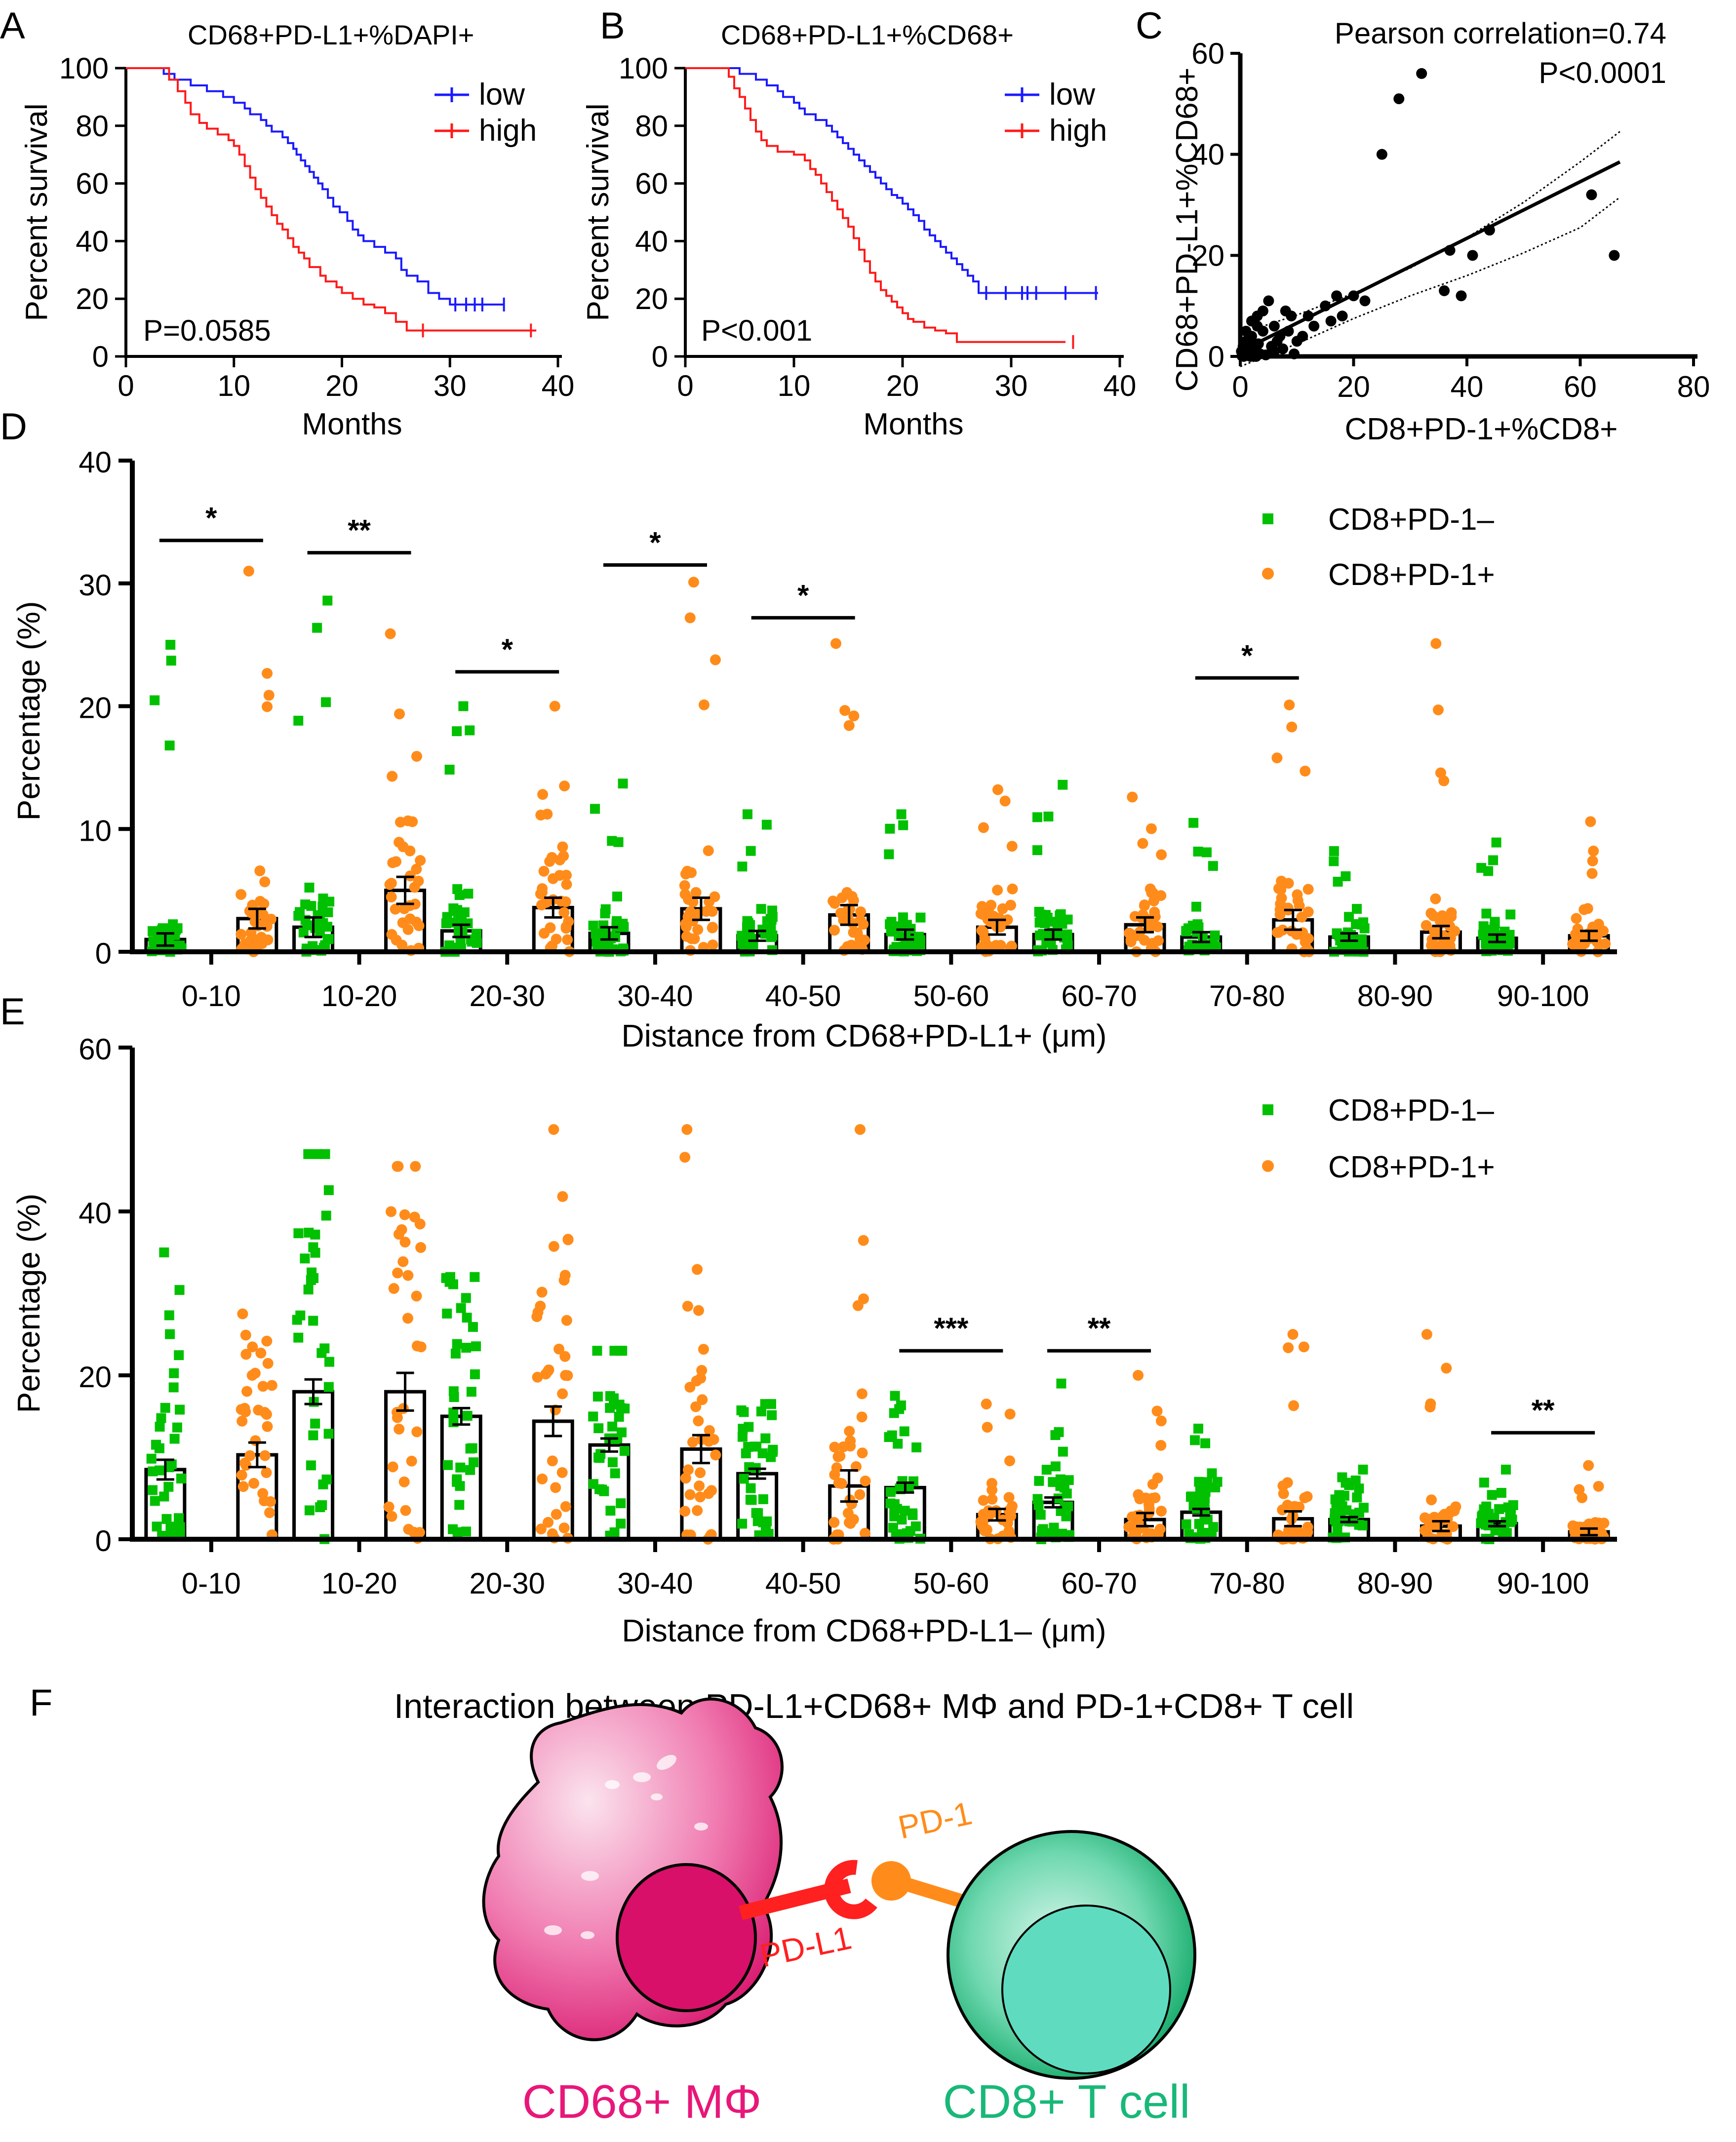 This screenshot has height=2142, width=1736. Describe the element at coordinates (100, 356) in the screenshot. I see `y-tick-label: 0` at that location.